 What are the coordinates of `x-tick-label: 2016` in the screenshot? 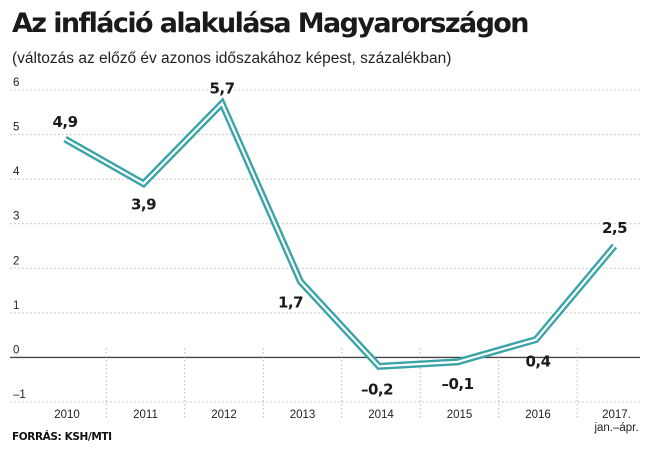 It's located at (538, 415).